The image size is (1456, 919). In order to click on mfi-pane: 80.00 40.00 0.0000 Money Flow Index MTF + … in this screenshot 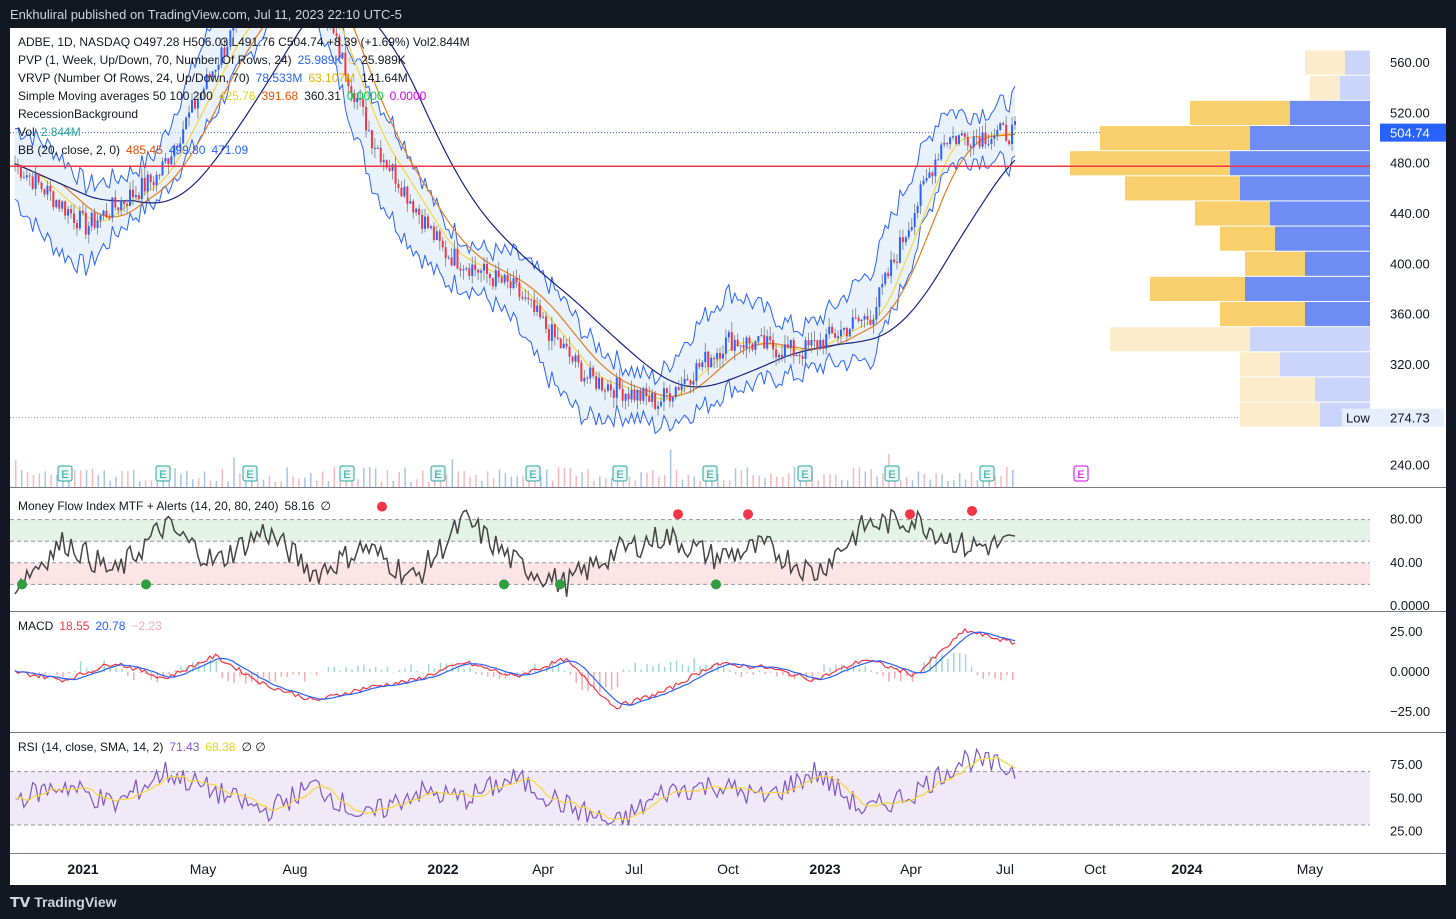, I will do `click(728, 550)`.